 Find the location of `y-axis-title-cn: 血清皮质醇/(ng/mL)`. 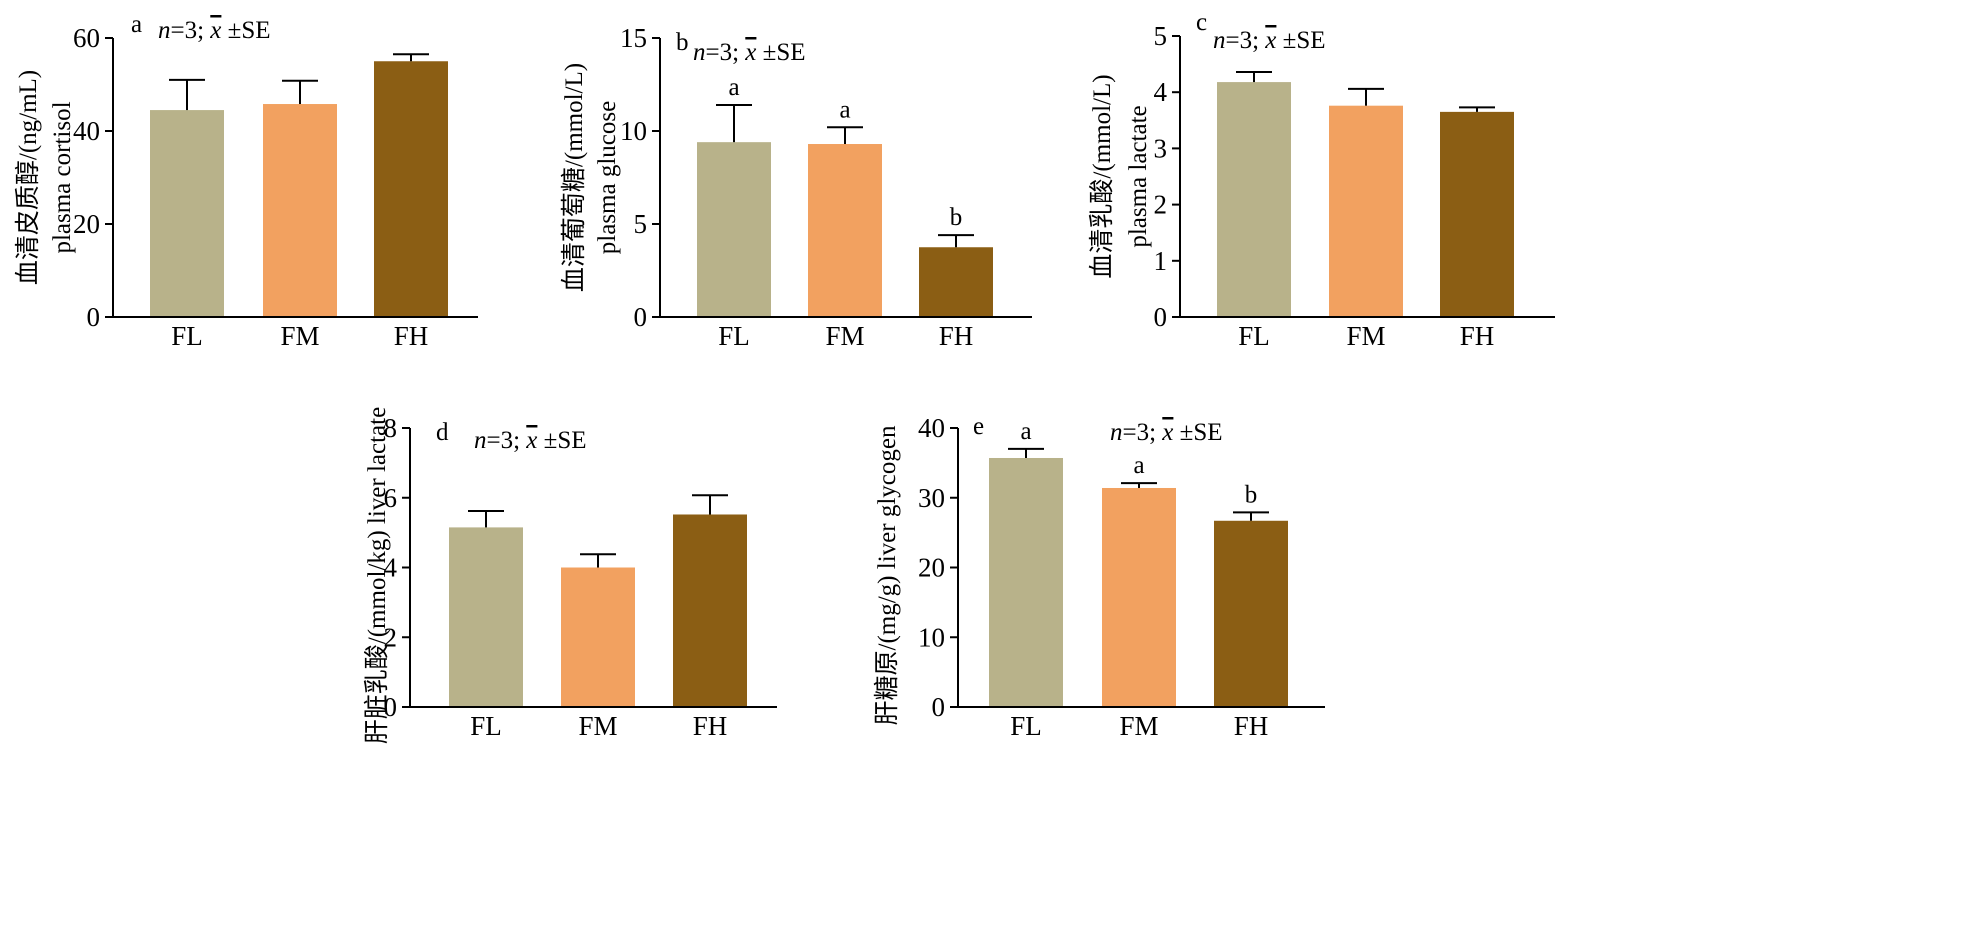

y-axis-title-cn: 血清皮质醇/(ng/mL) is located at coordinates (28, 177).